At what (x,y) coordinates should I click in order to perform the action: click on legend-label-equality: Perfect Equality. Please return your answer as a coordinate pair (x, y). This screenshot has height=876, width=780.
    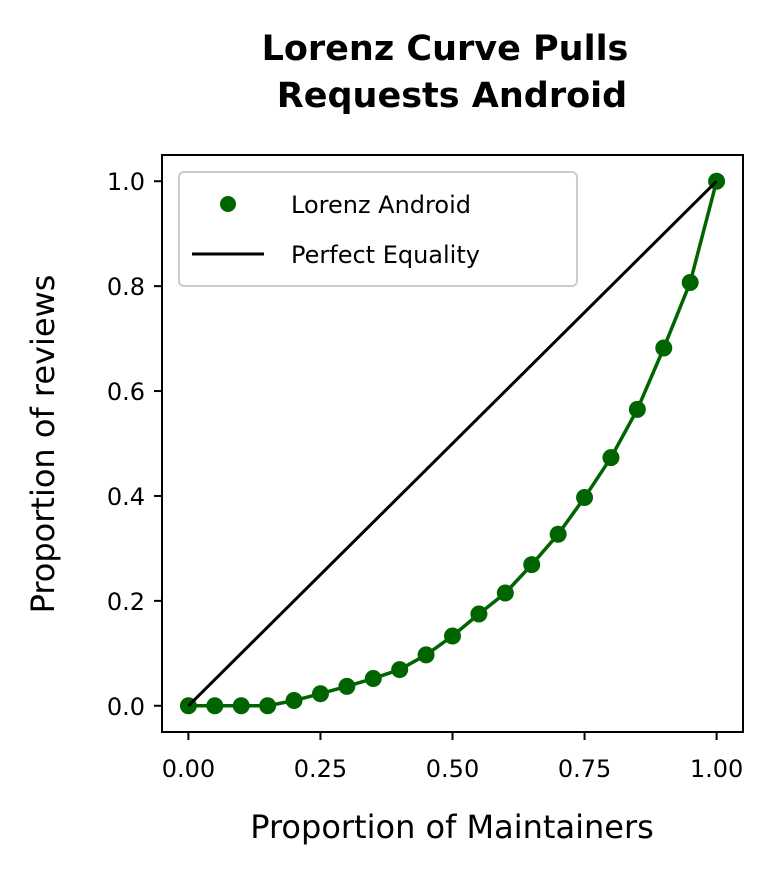
    Looking at the image, I should click on (385, 255).